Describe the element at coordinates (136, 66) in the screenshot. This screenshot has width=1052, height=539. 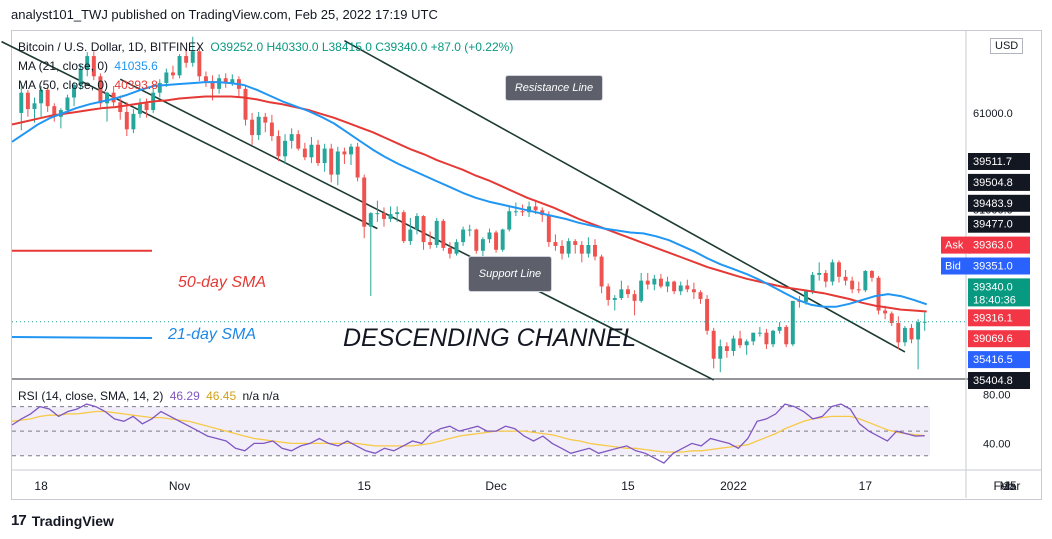
I see `ma21-value: 41035.6` at that location.